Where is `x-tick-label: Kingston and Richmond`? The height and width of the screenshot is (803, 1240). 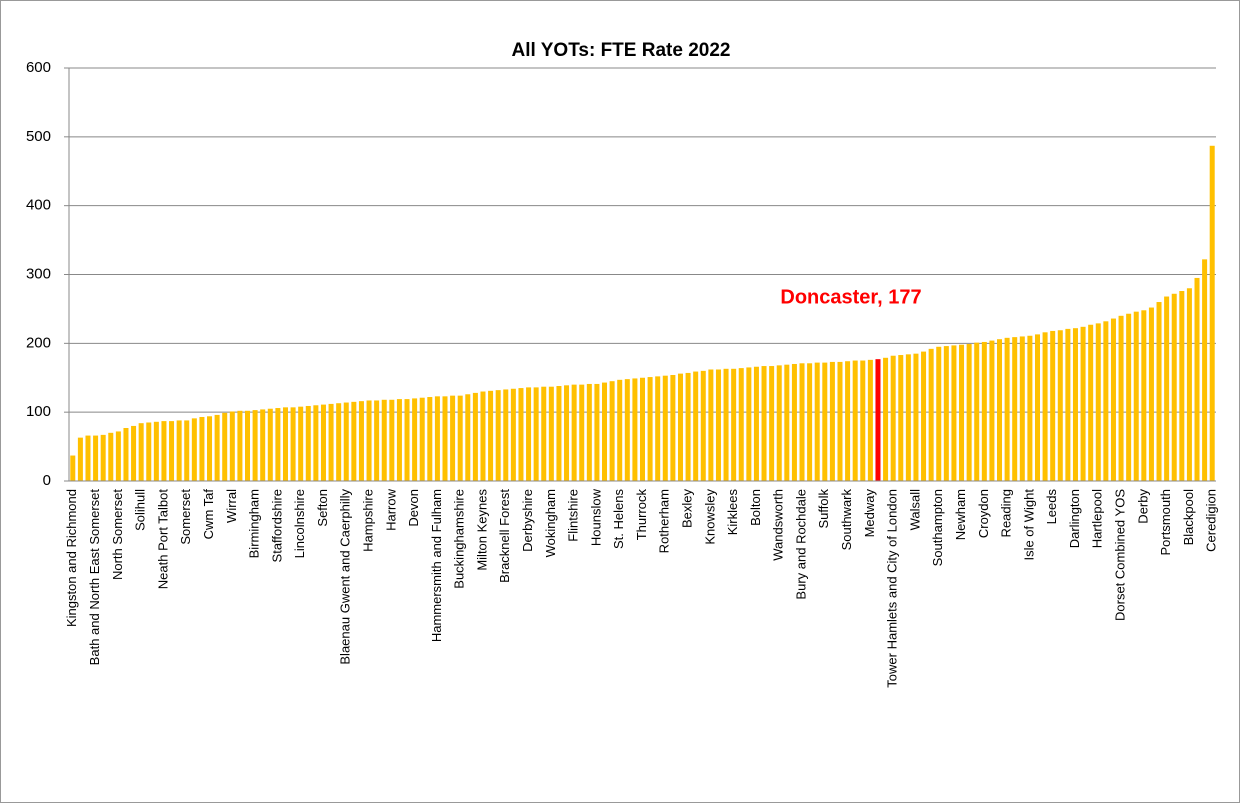
x-tick-label: Kingston and Richmond is located at coordinates (71, 558).